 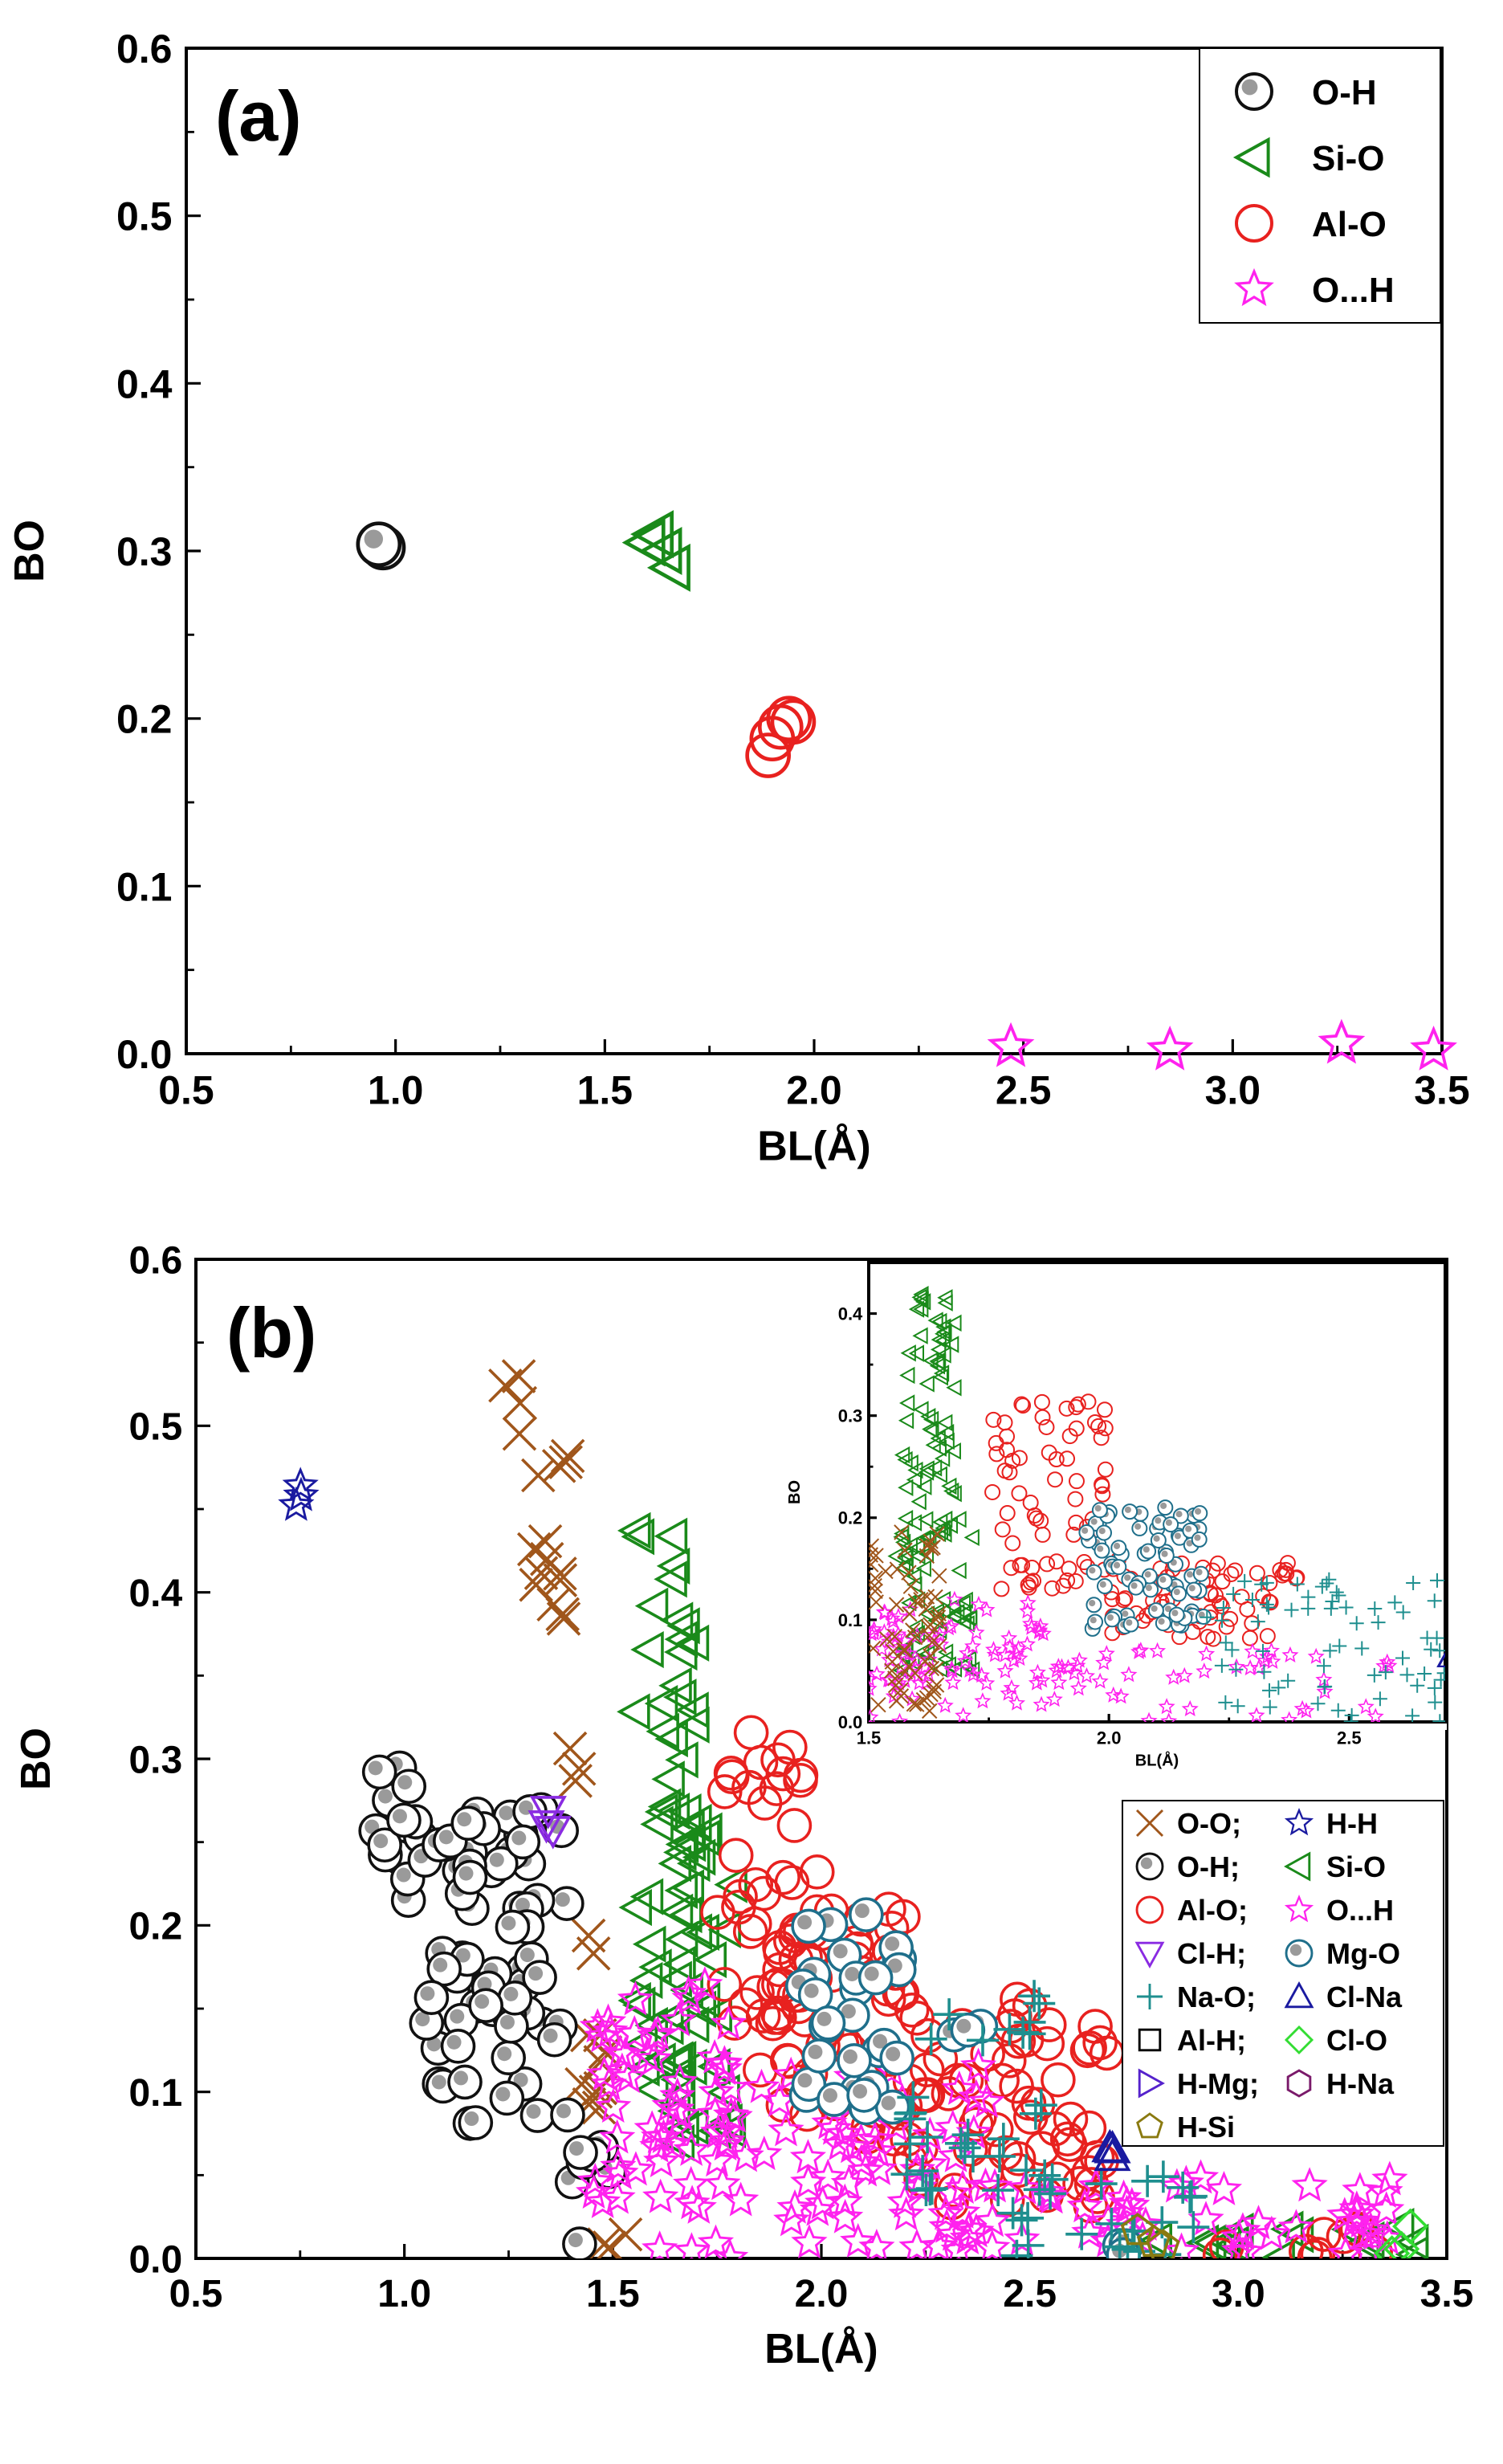 What do you see at coordinates (1320, 185) in the screenshot?
I see `a-legend: O-H Si-O Al-O O...H` at bounding box center [1320, 185].